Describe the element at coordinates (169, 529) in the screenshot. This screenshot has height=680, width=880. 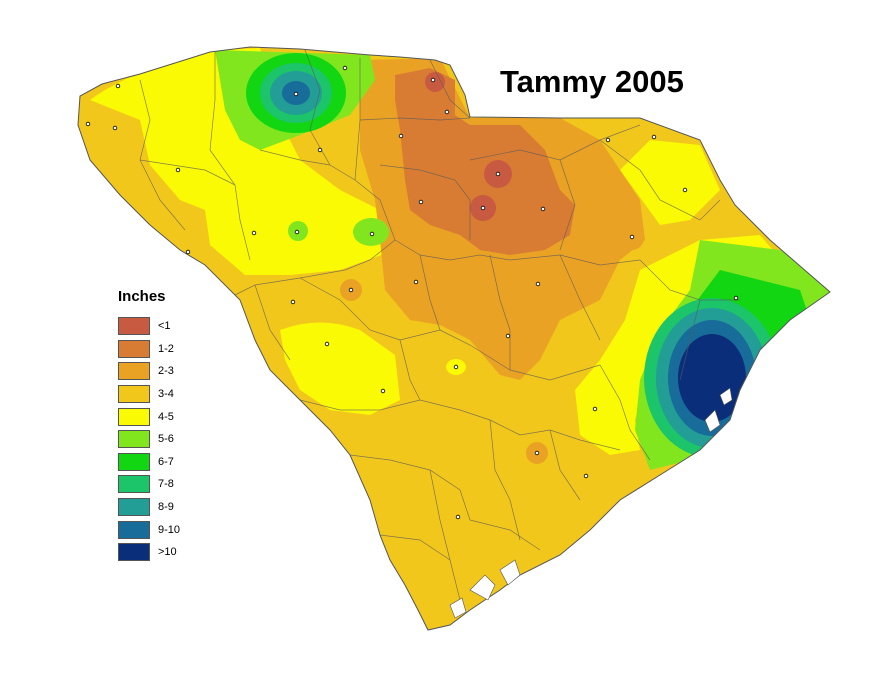
I see `legend-label: 9-10` at that location.